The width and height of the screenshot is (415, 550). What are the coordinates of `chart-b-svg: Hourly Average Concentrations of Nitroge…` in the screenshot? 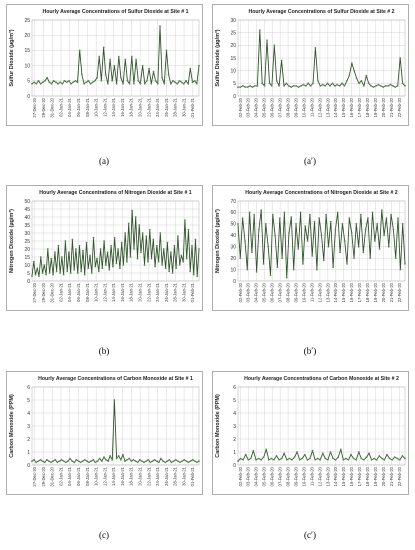 It's located at (104, 248).